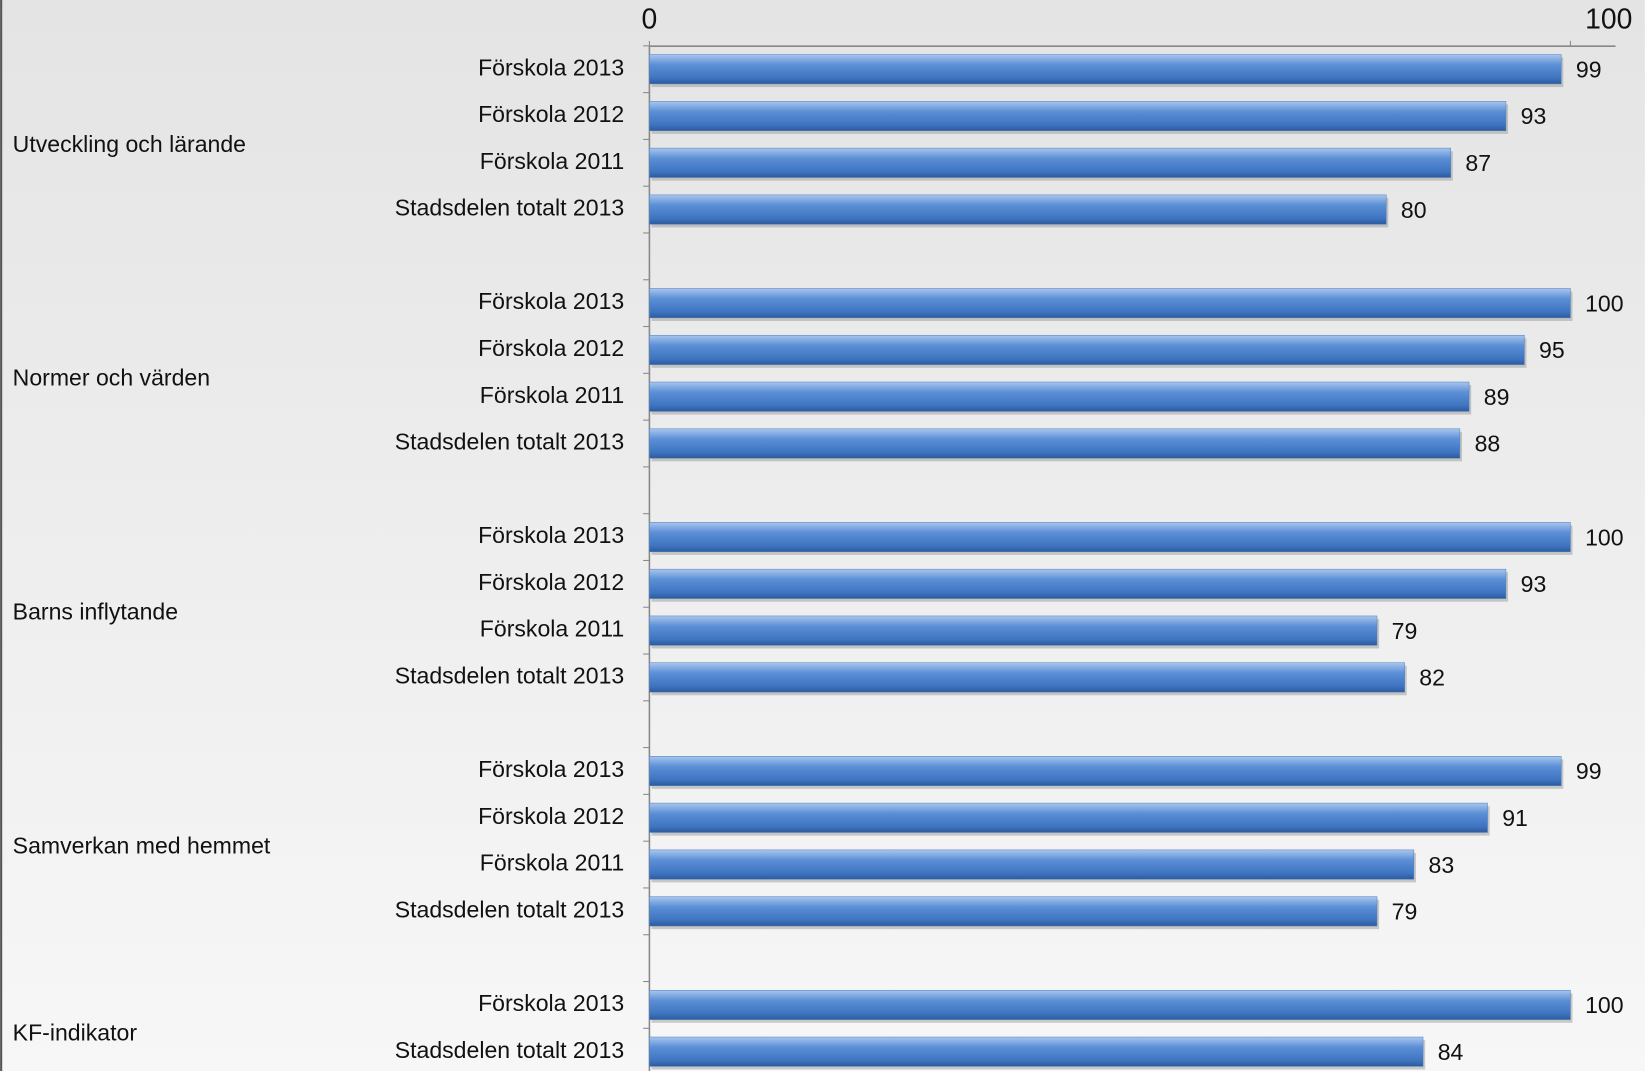 This screenshot has height=1071, width=1645. What do you see at coordinates (95, 612) in the screenshot?
I see `group-label: Barns inflytande` at bounding box center [95, 612].